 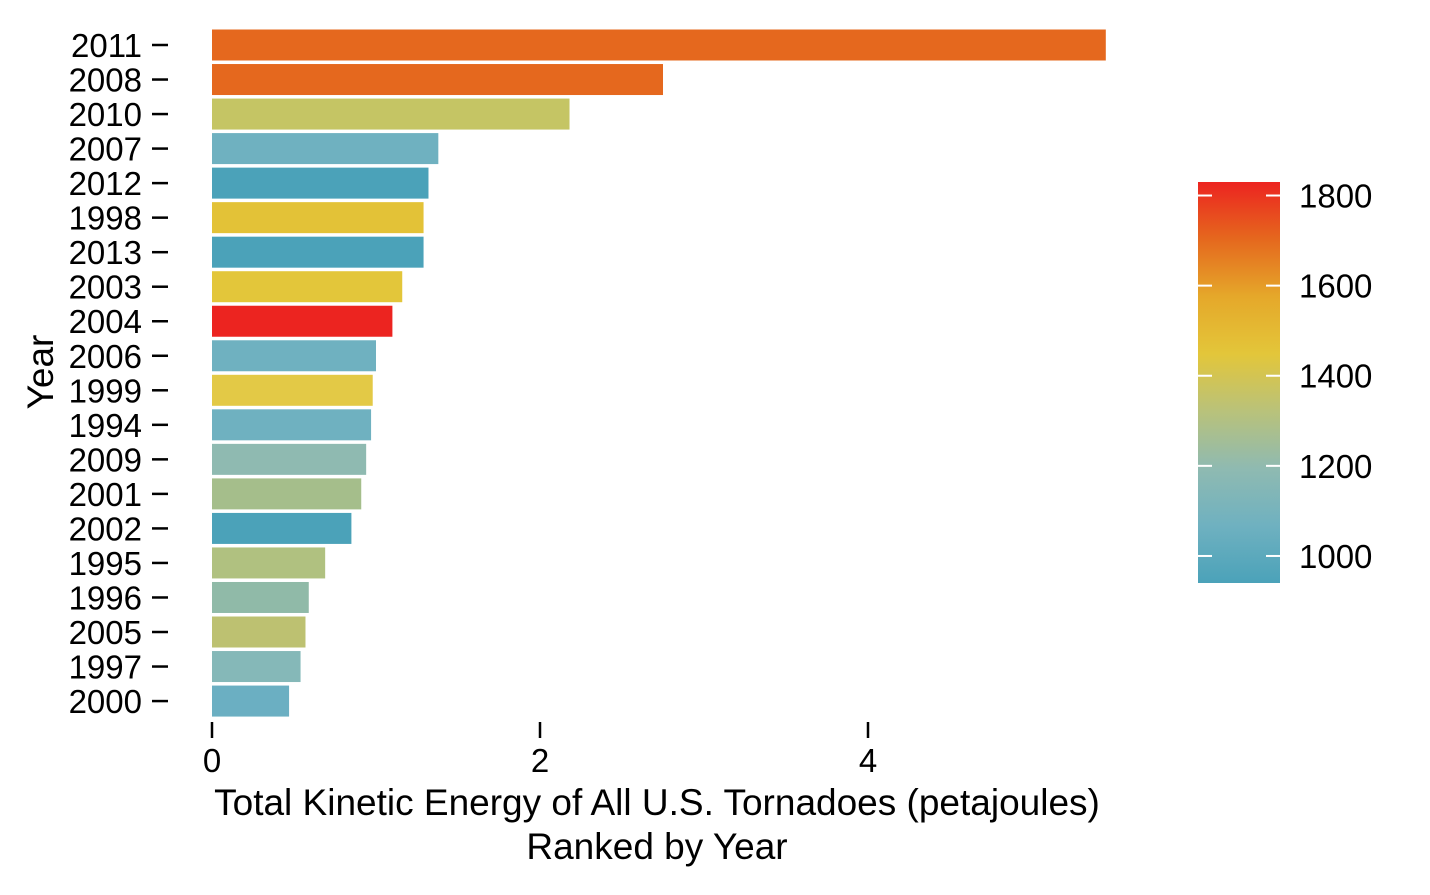 I want to click on y-tick-label: 2004, so click(x=105, y=321).